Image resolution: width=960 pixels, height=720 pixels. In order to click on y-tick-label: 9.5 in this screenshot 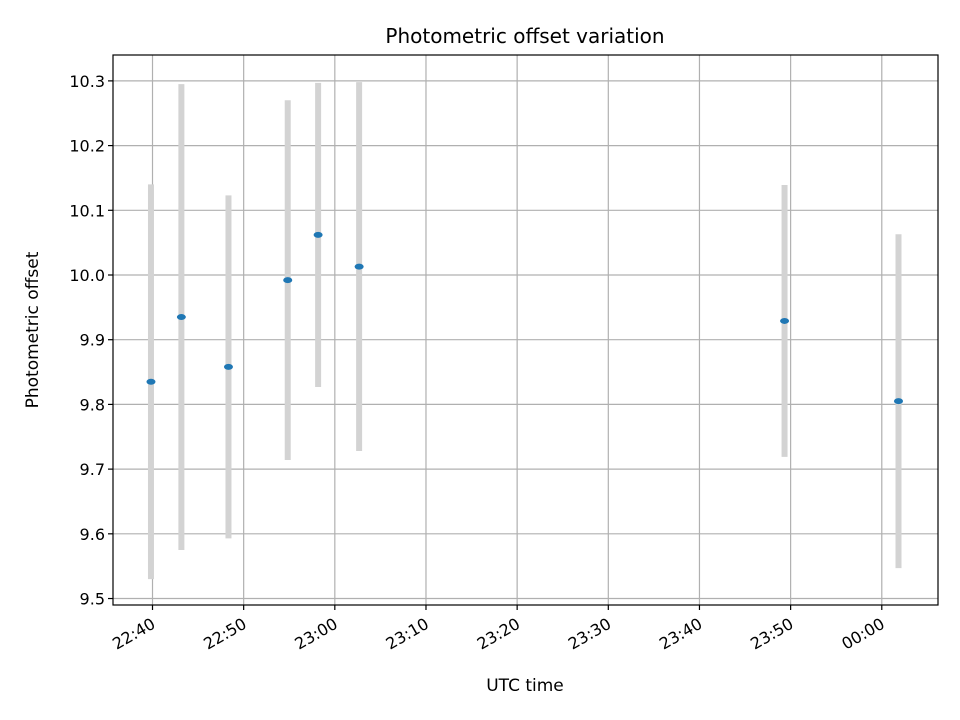, I will do `click(92, 599)`.